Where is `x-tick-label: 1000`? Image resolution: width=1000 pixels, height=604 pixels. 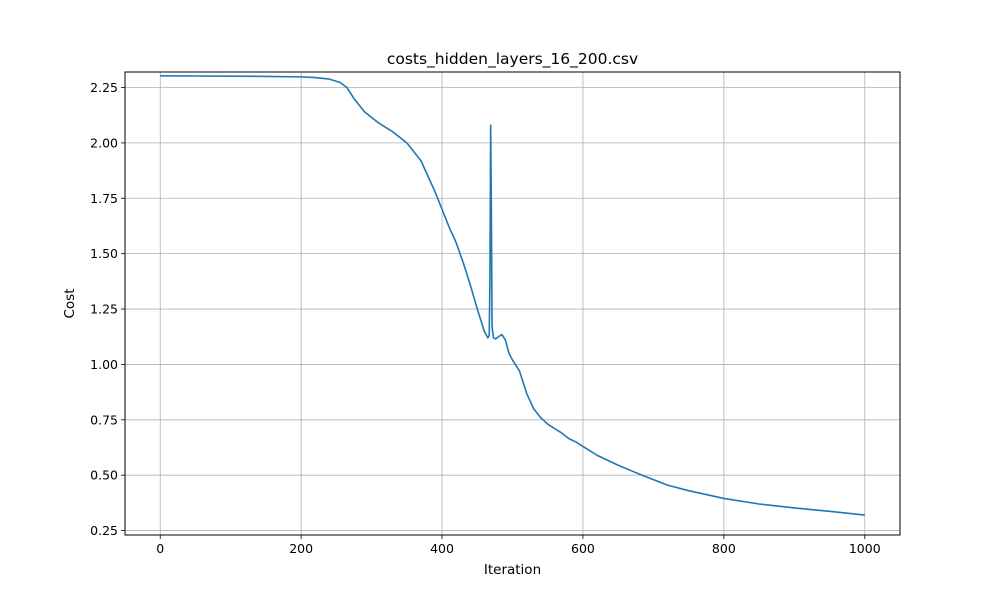 x-tick-label: 1000 is located at coordinates (865, 548).